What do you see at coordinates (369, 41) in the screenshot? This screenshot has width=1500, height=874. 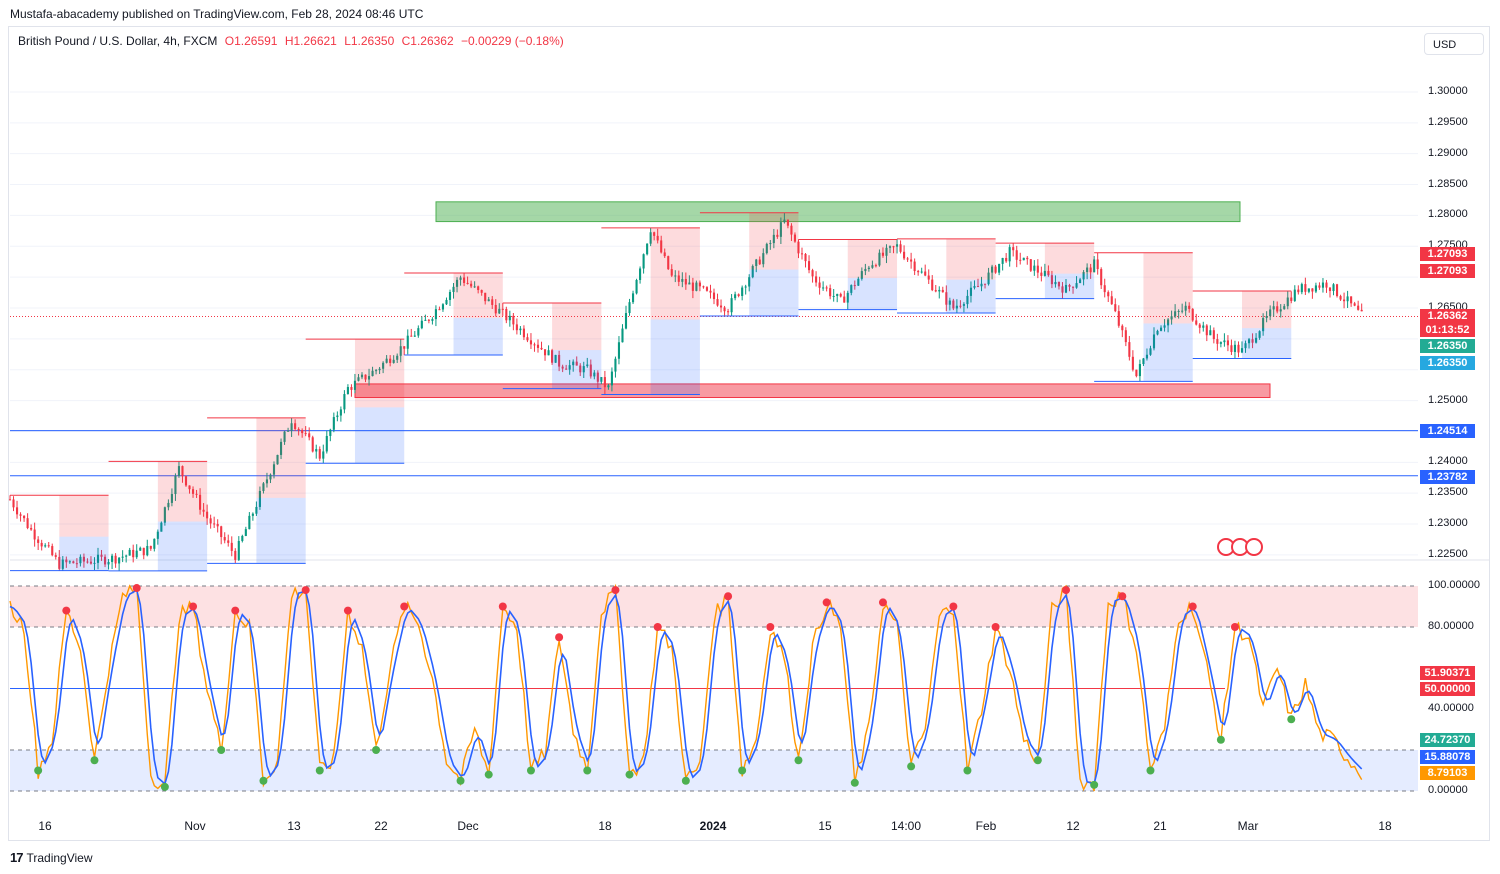 I see `low-value: L1.26350` at bounding box center [369, 41].